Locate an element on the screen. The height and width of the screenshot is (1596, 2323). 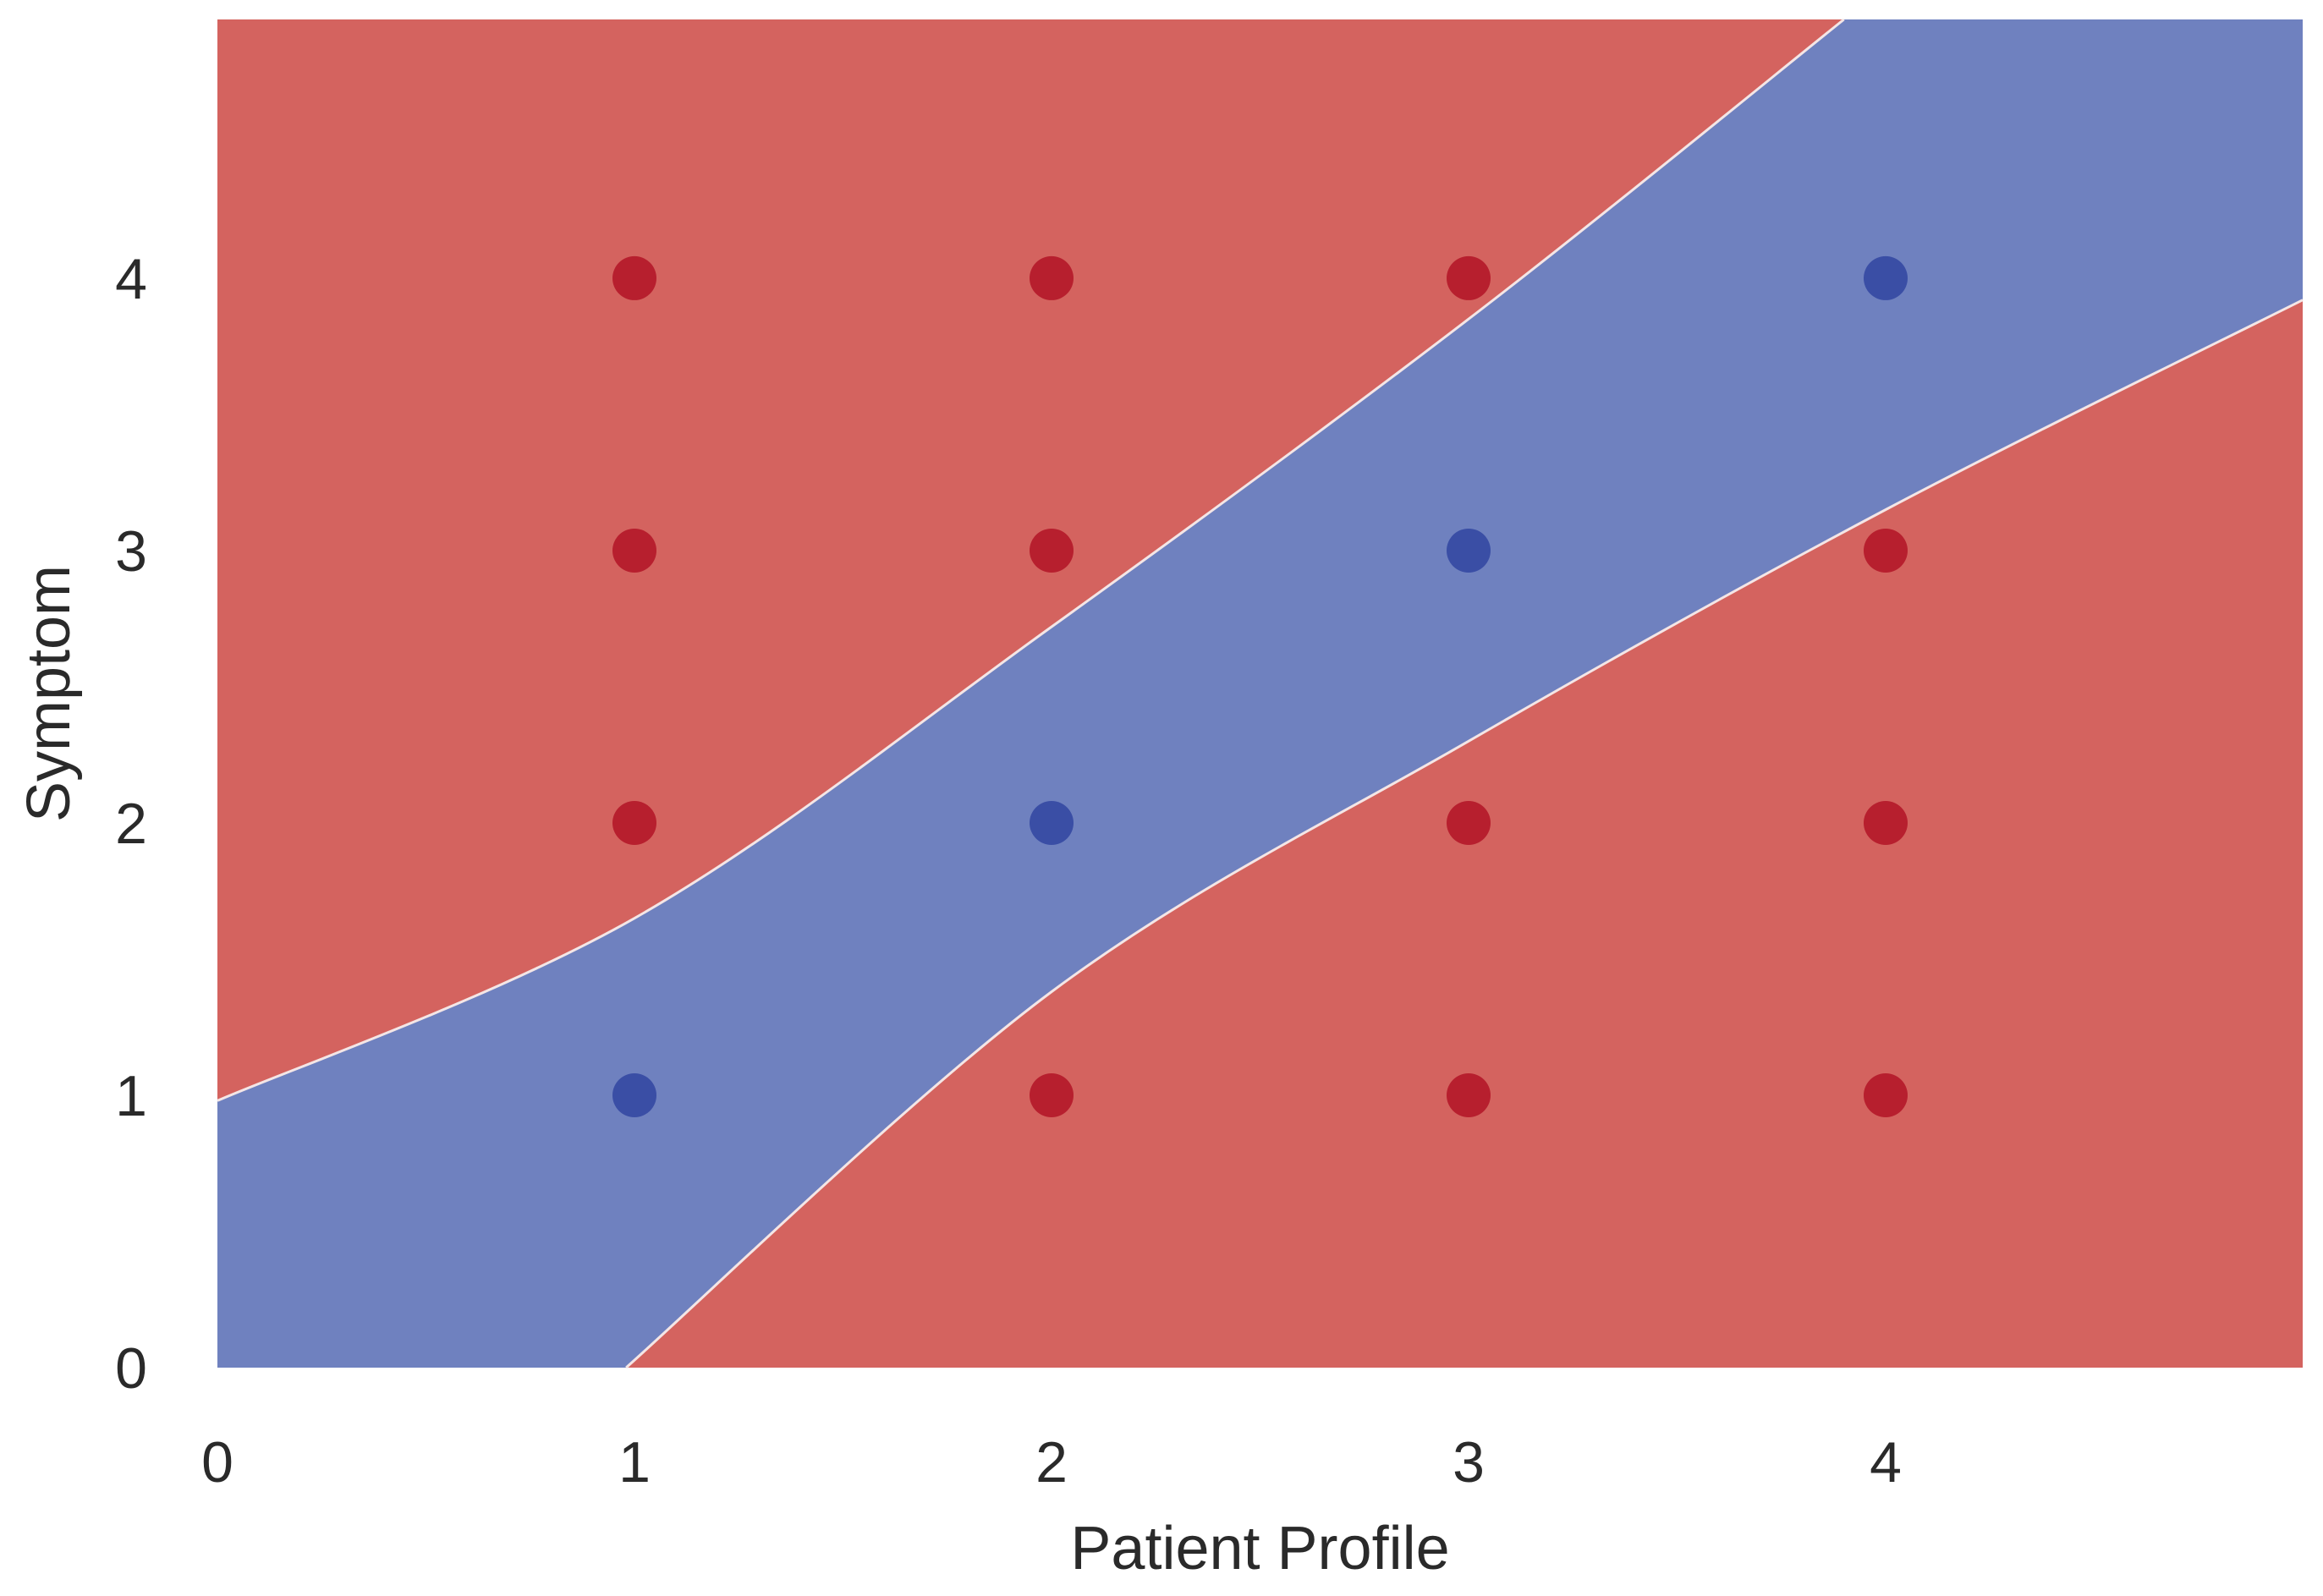
x-tick-label: 2 is located at coordinates (1051, 1462).